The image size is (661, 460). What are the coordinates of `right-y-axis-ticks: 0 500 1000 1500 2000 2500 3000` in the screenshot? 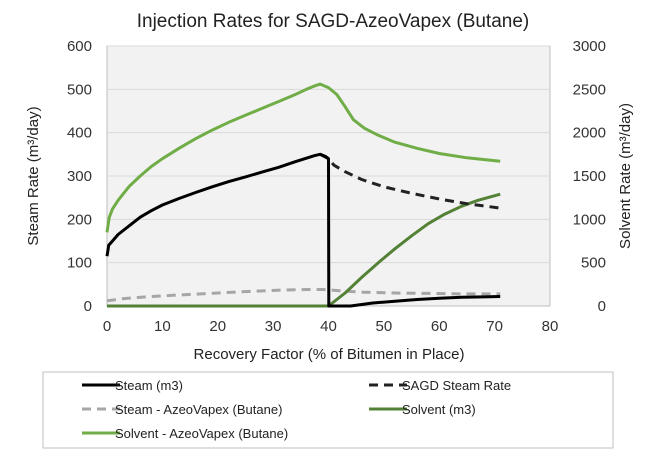 It's located at (589, 176).